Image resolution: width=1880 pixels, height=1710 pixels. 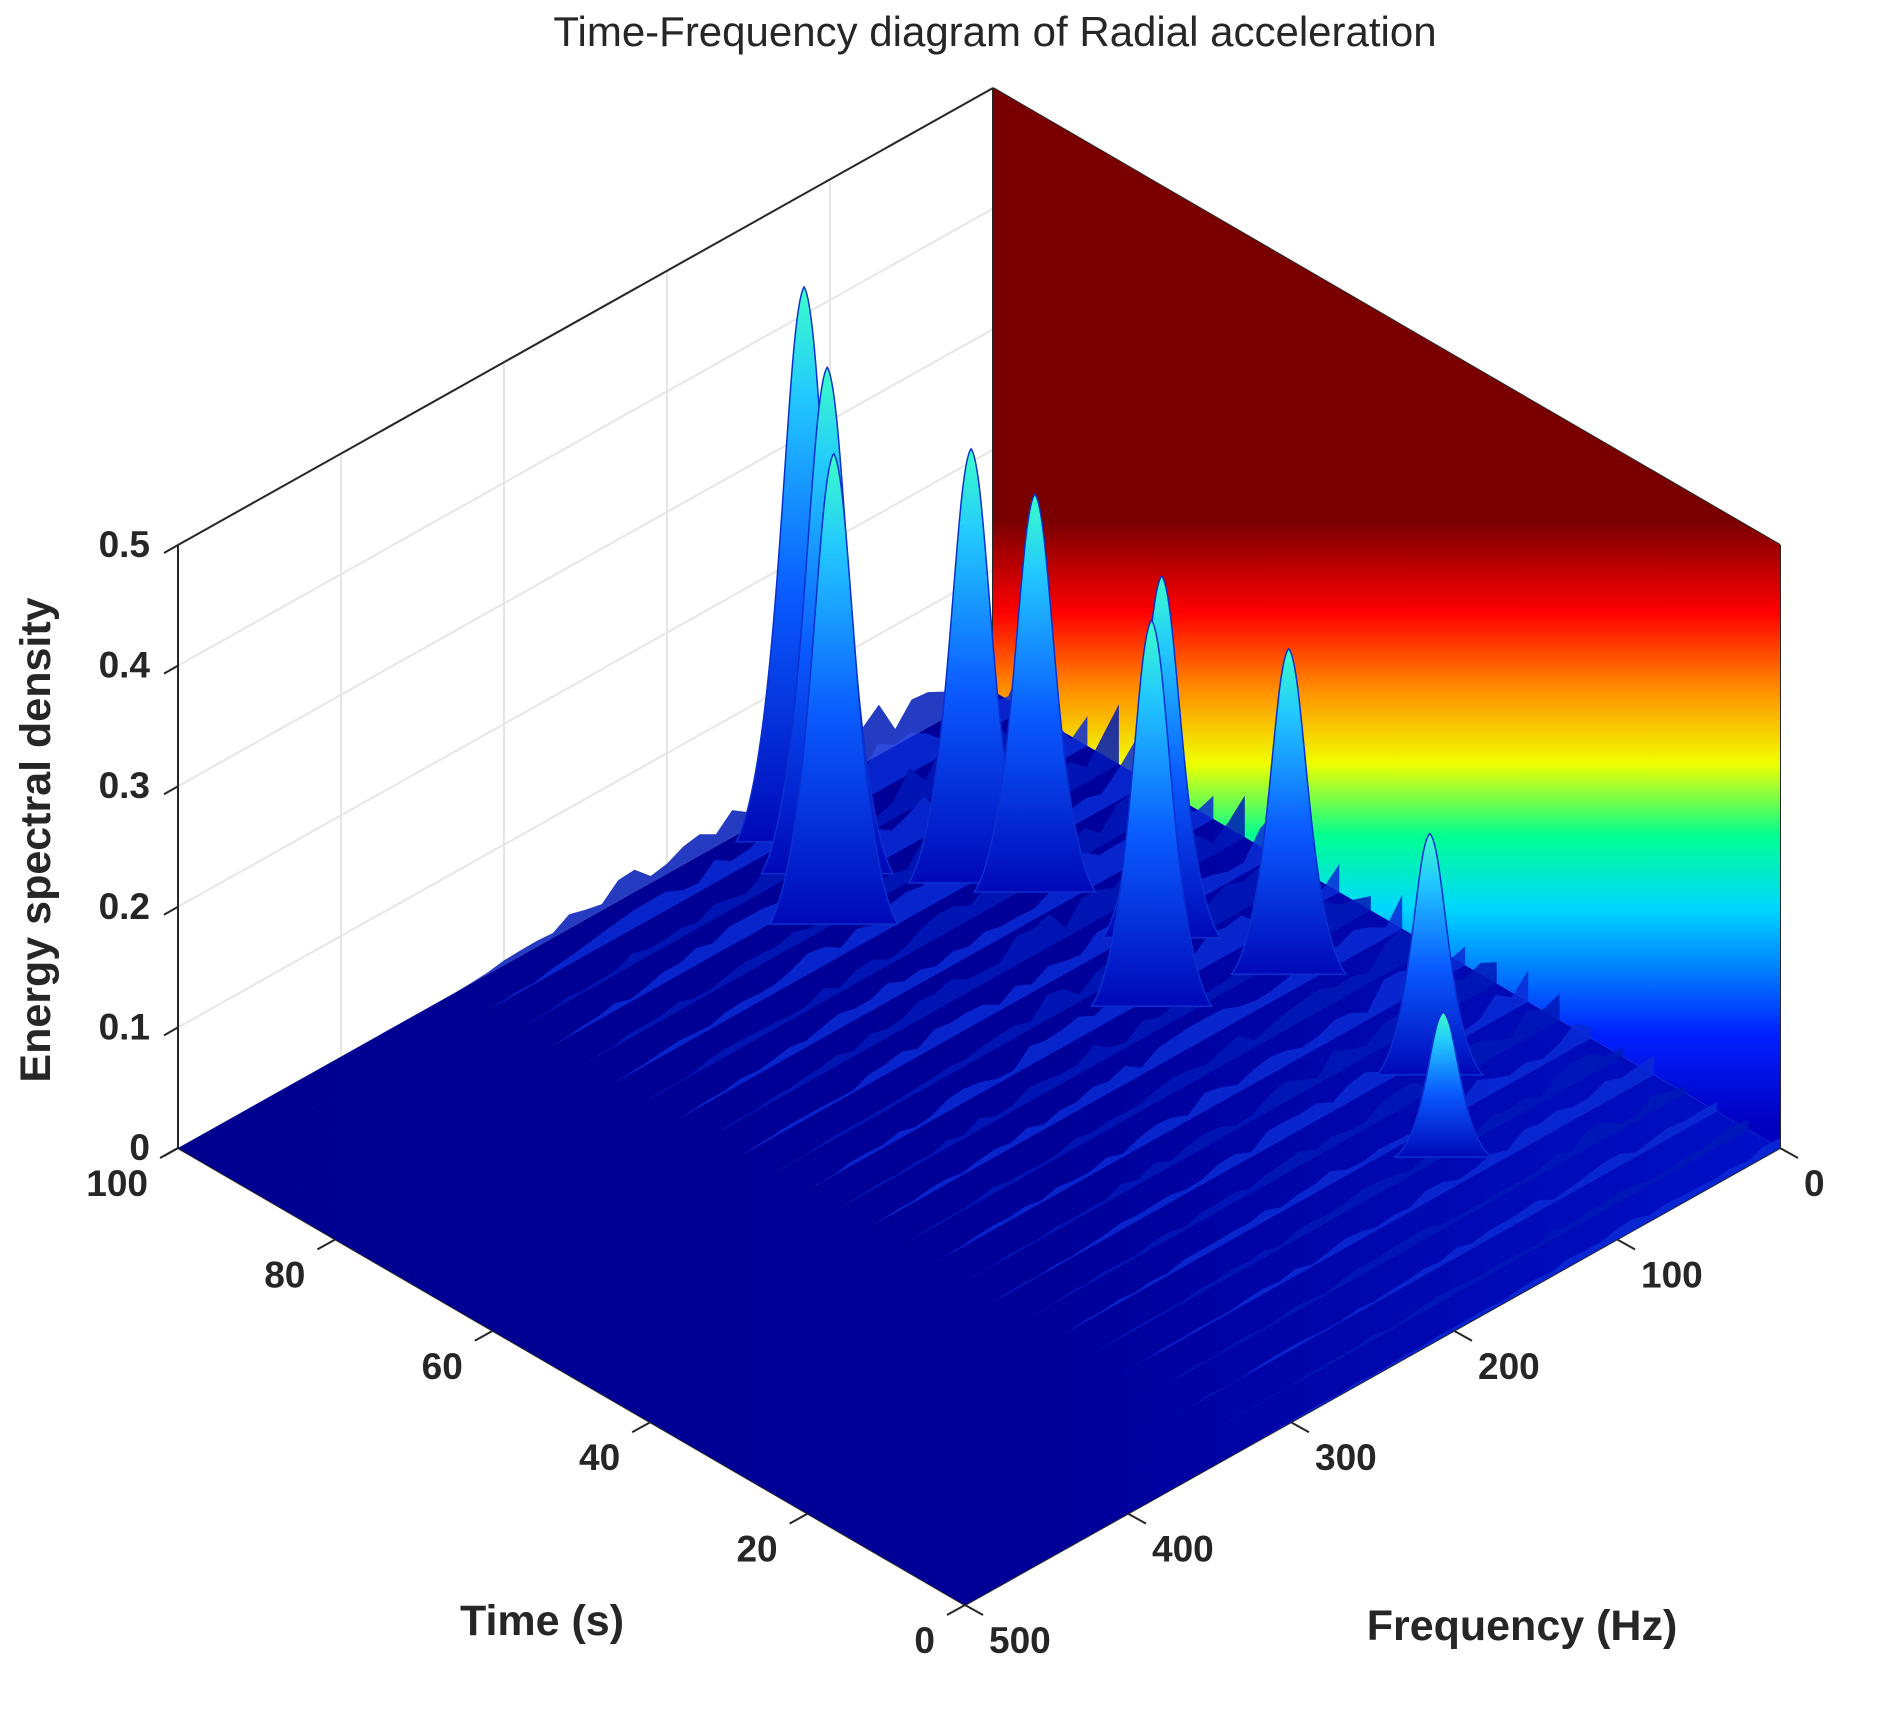 I want to click on y-ticks: 0 100 200 300 400 500, so click(x=1407, y=1412).